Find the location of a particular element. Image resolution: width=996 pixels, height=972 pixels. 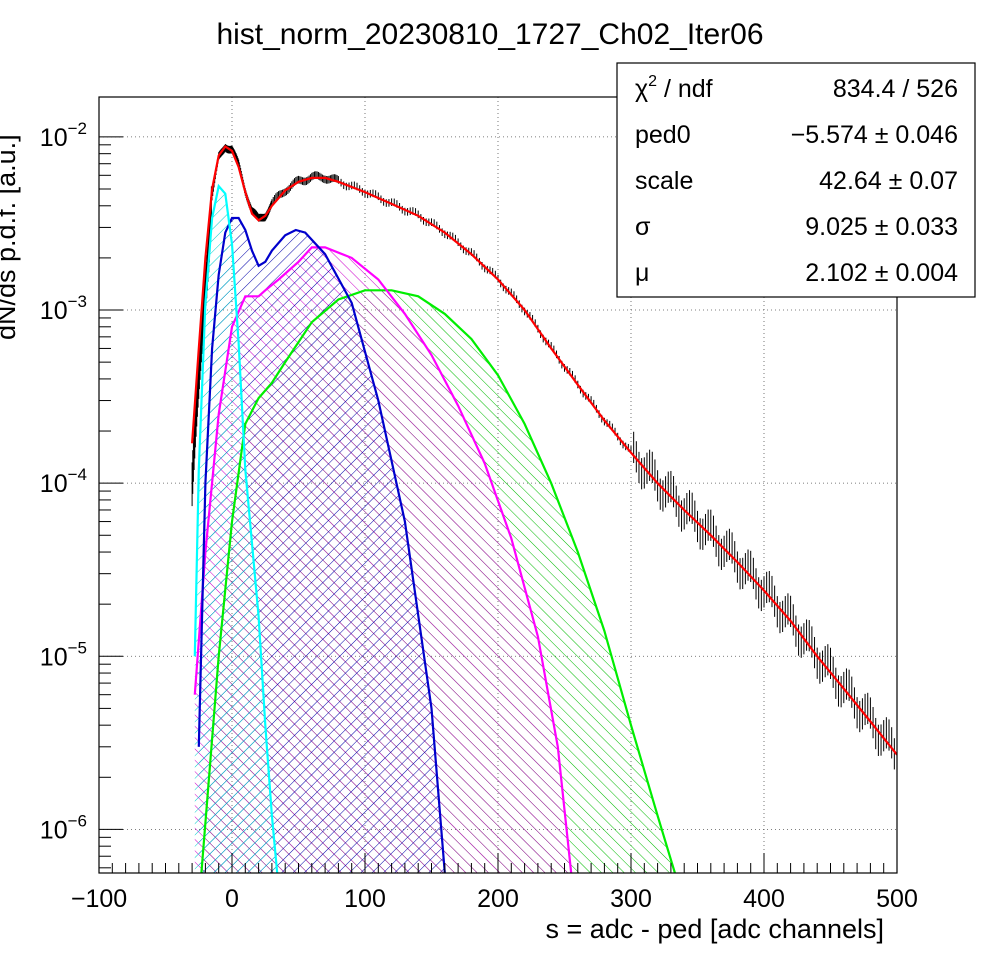

x-tick-label: 200 is located at coordinates (498, 899).